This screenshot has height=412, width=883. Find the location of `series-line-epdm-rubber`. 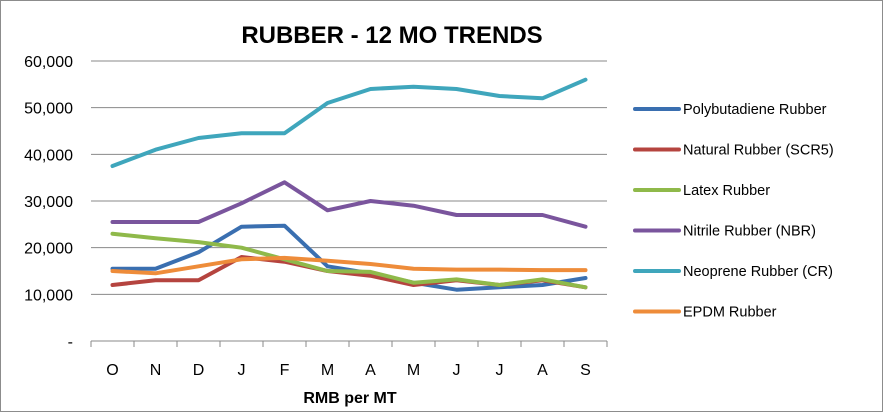

series-line-epdm-rubber is located at coordinates (349, 265).